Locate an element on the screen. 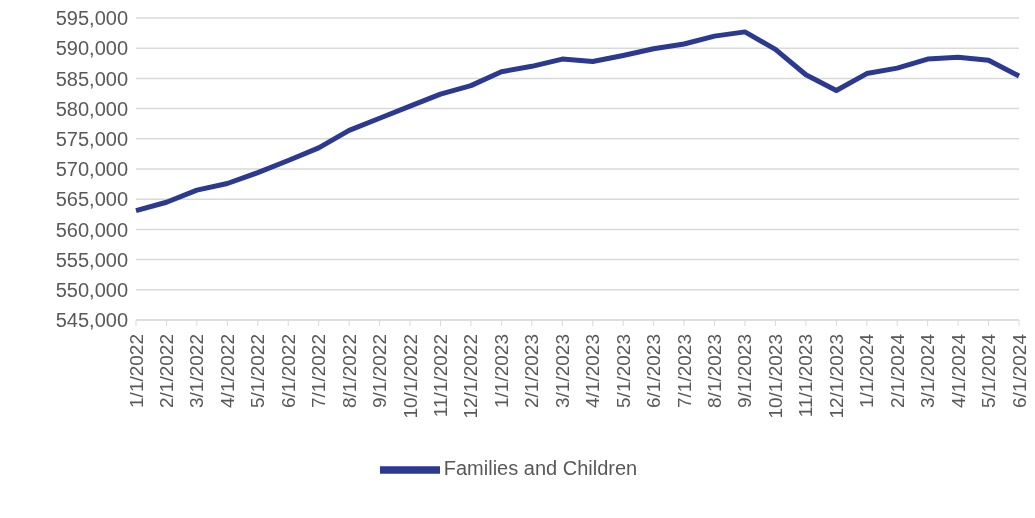  x-tick-label: 6/1/2024 is located at coordinates (1019, 370).